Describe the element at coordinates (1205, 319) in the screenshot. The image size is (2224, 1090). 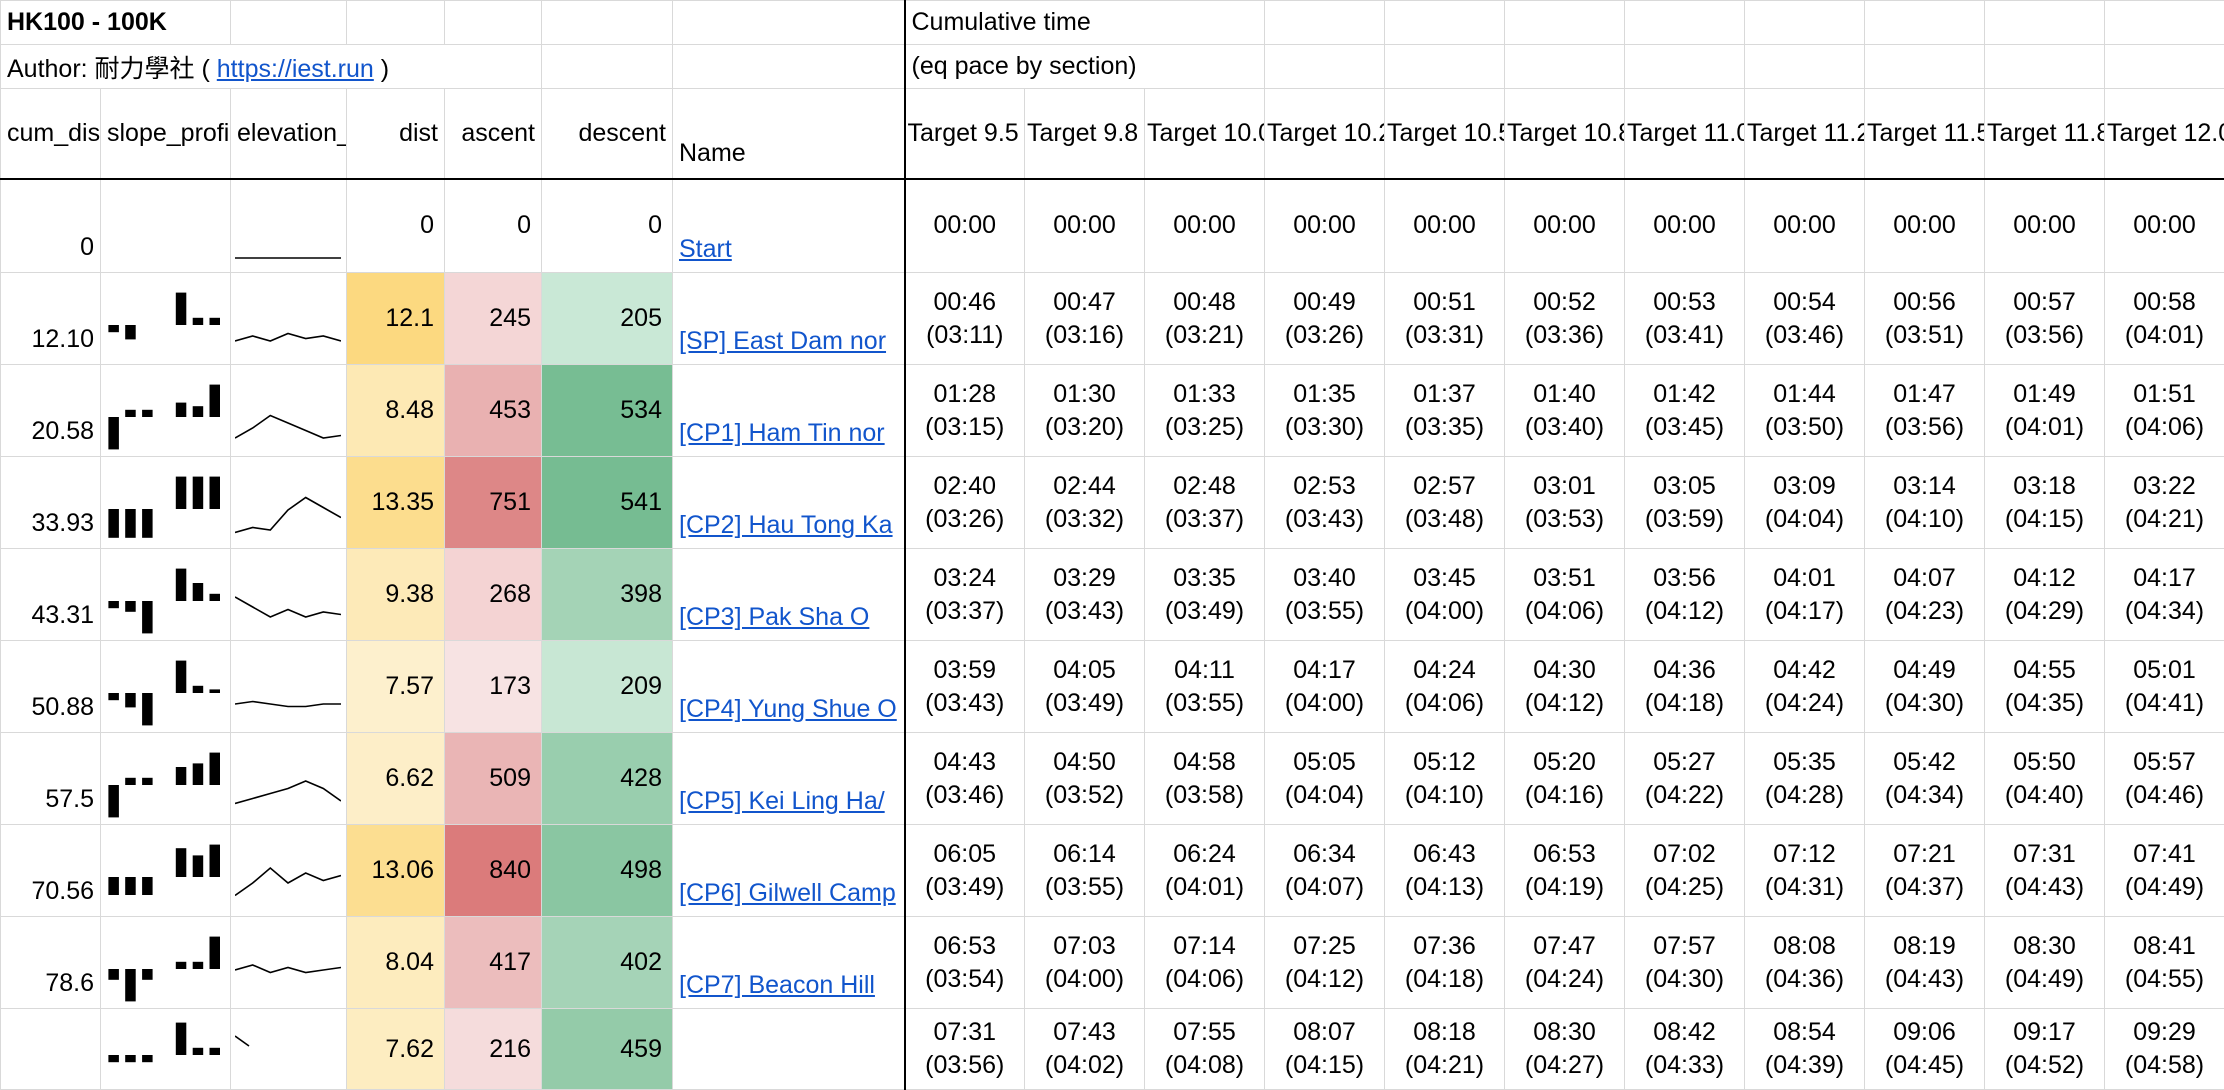
I see `target-time-cell: 00:48(03:21)` at that location.